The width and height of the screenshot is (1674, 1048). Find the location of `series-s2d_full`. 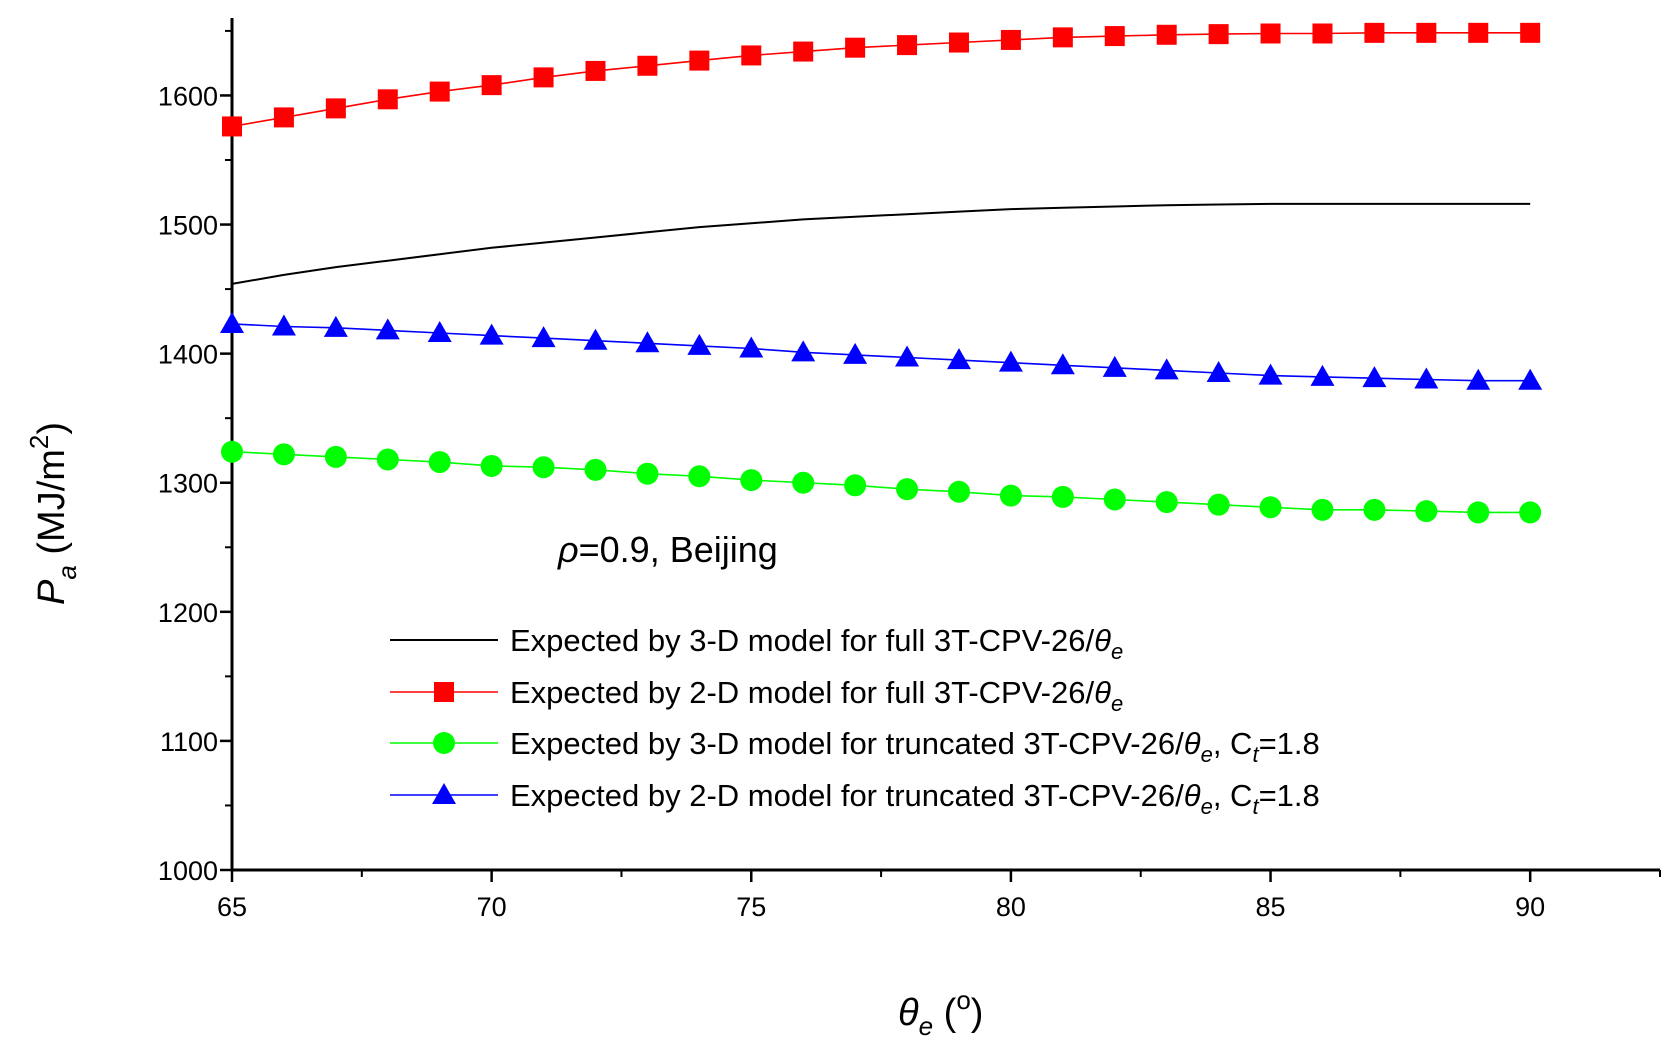

series-s2d_full is located at coordinates (881, 79).